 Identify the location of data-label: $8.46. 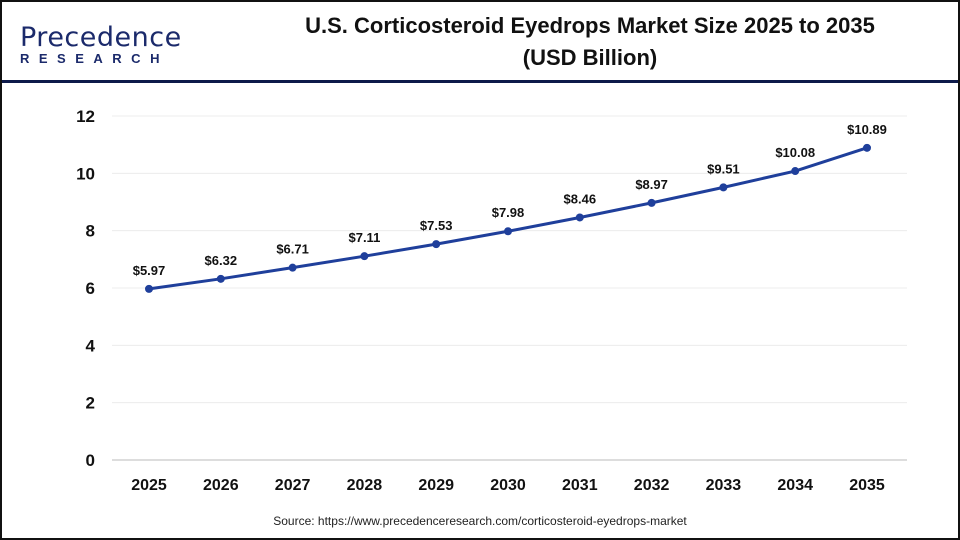
(580, 198).